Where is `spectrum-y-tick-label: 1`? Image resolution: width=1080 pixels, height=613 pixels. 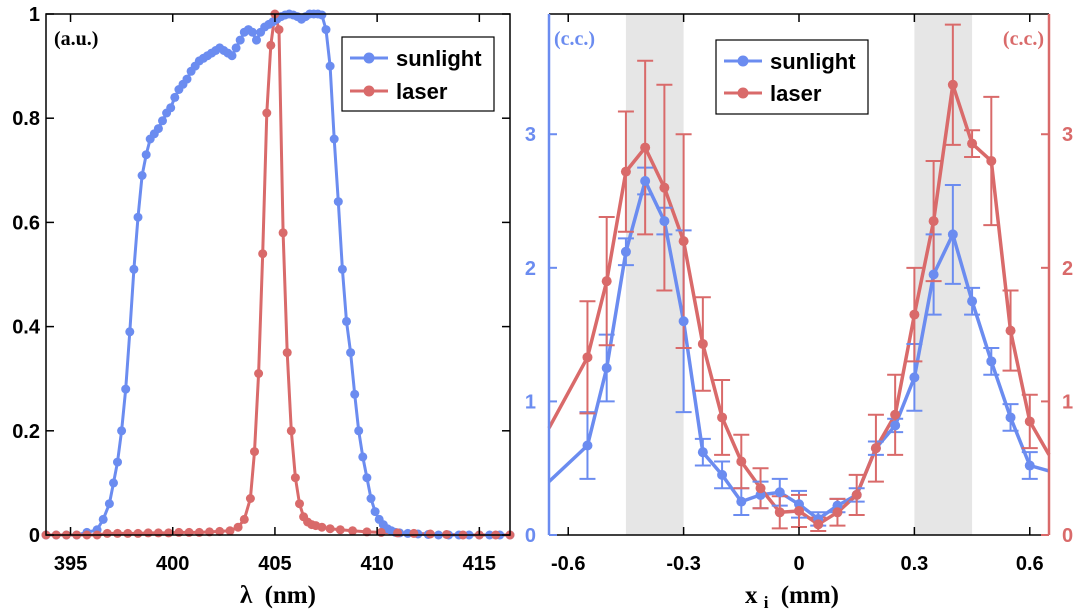
spectrum-y-tick-label: 1 is located at coordinates (34, 15).